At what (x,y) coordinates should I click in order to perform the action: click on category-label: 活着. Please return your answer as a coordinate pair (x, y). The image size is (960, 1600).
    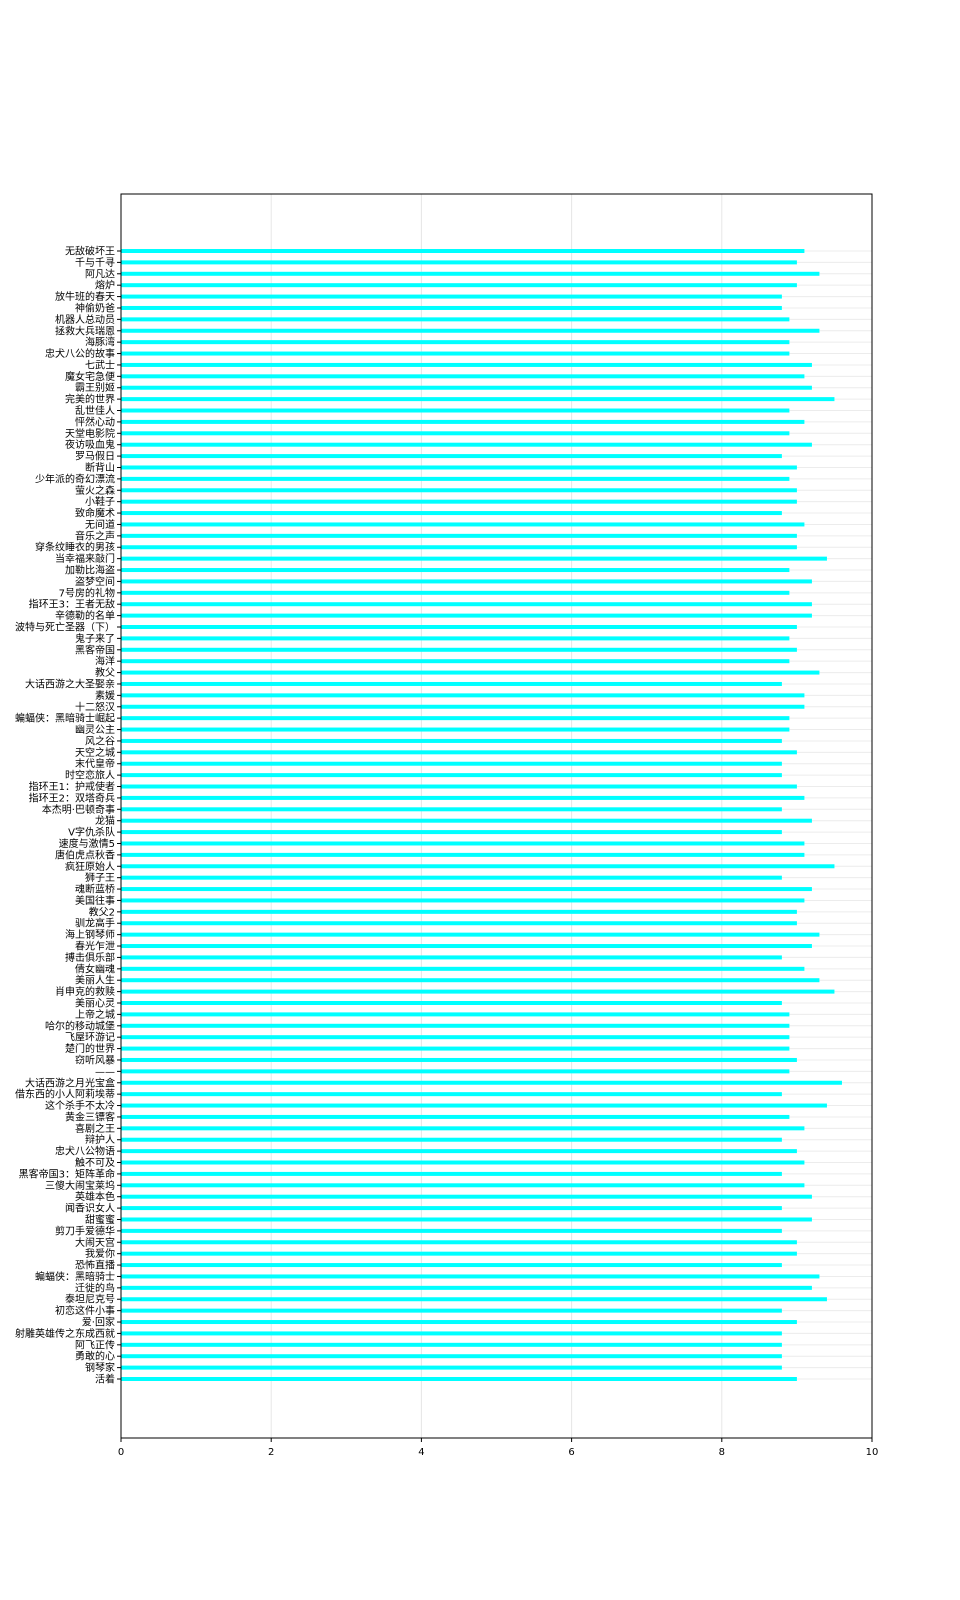
    Looking at the image, I should click on (105, 1379).